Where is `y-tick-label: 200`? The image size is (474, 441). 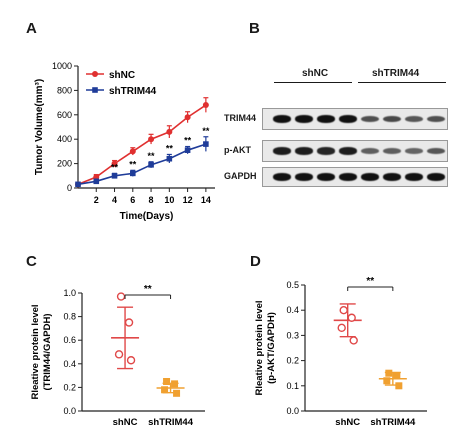
y-tick-label: 200 is located at coordinates (64, 164).